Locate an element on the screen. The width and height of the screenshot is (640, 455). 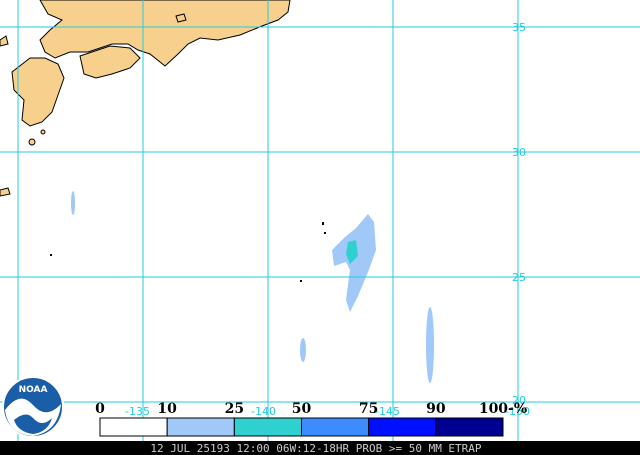
lon-label: -140 is located at coordinates (263, 411).